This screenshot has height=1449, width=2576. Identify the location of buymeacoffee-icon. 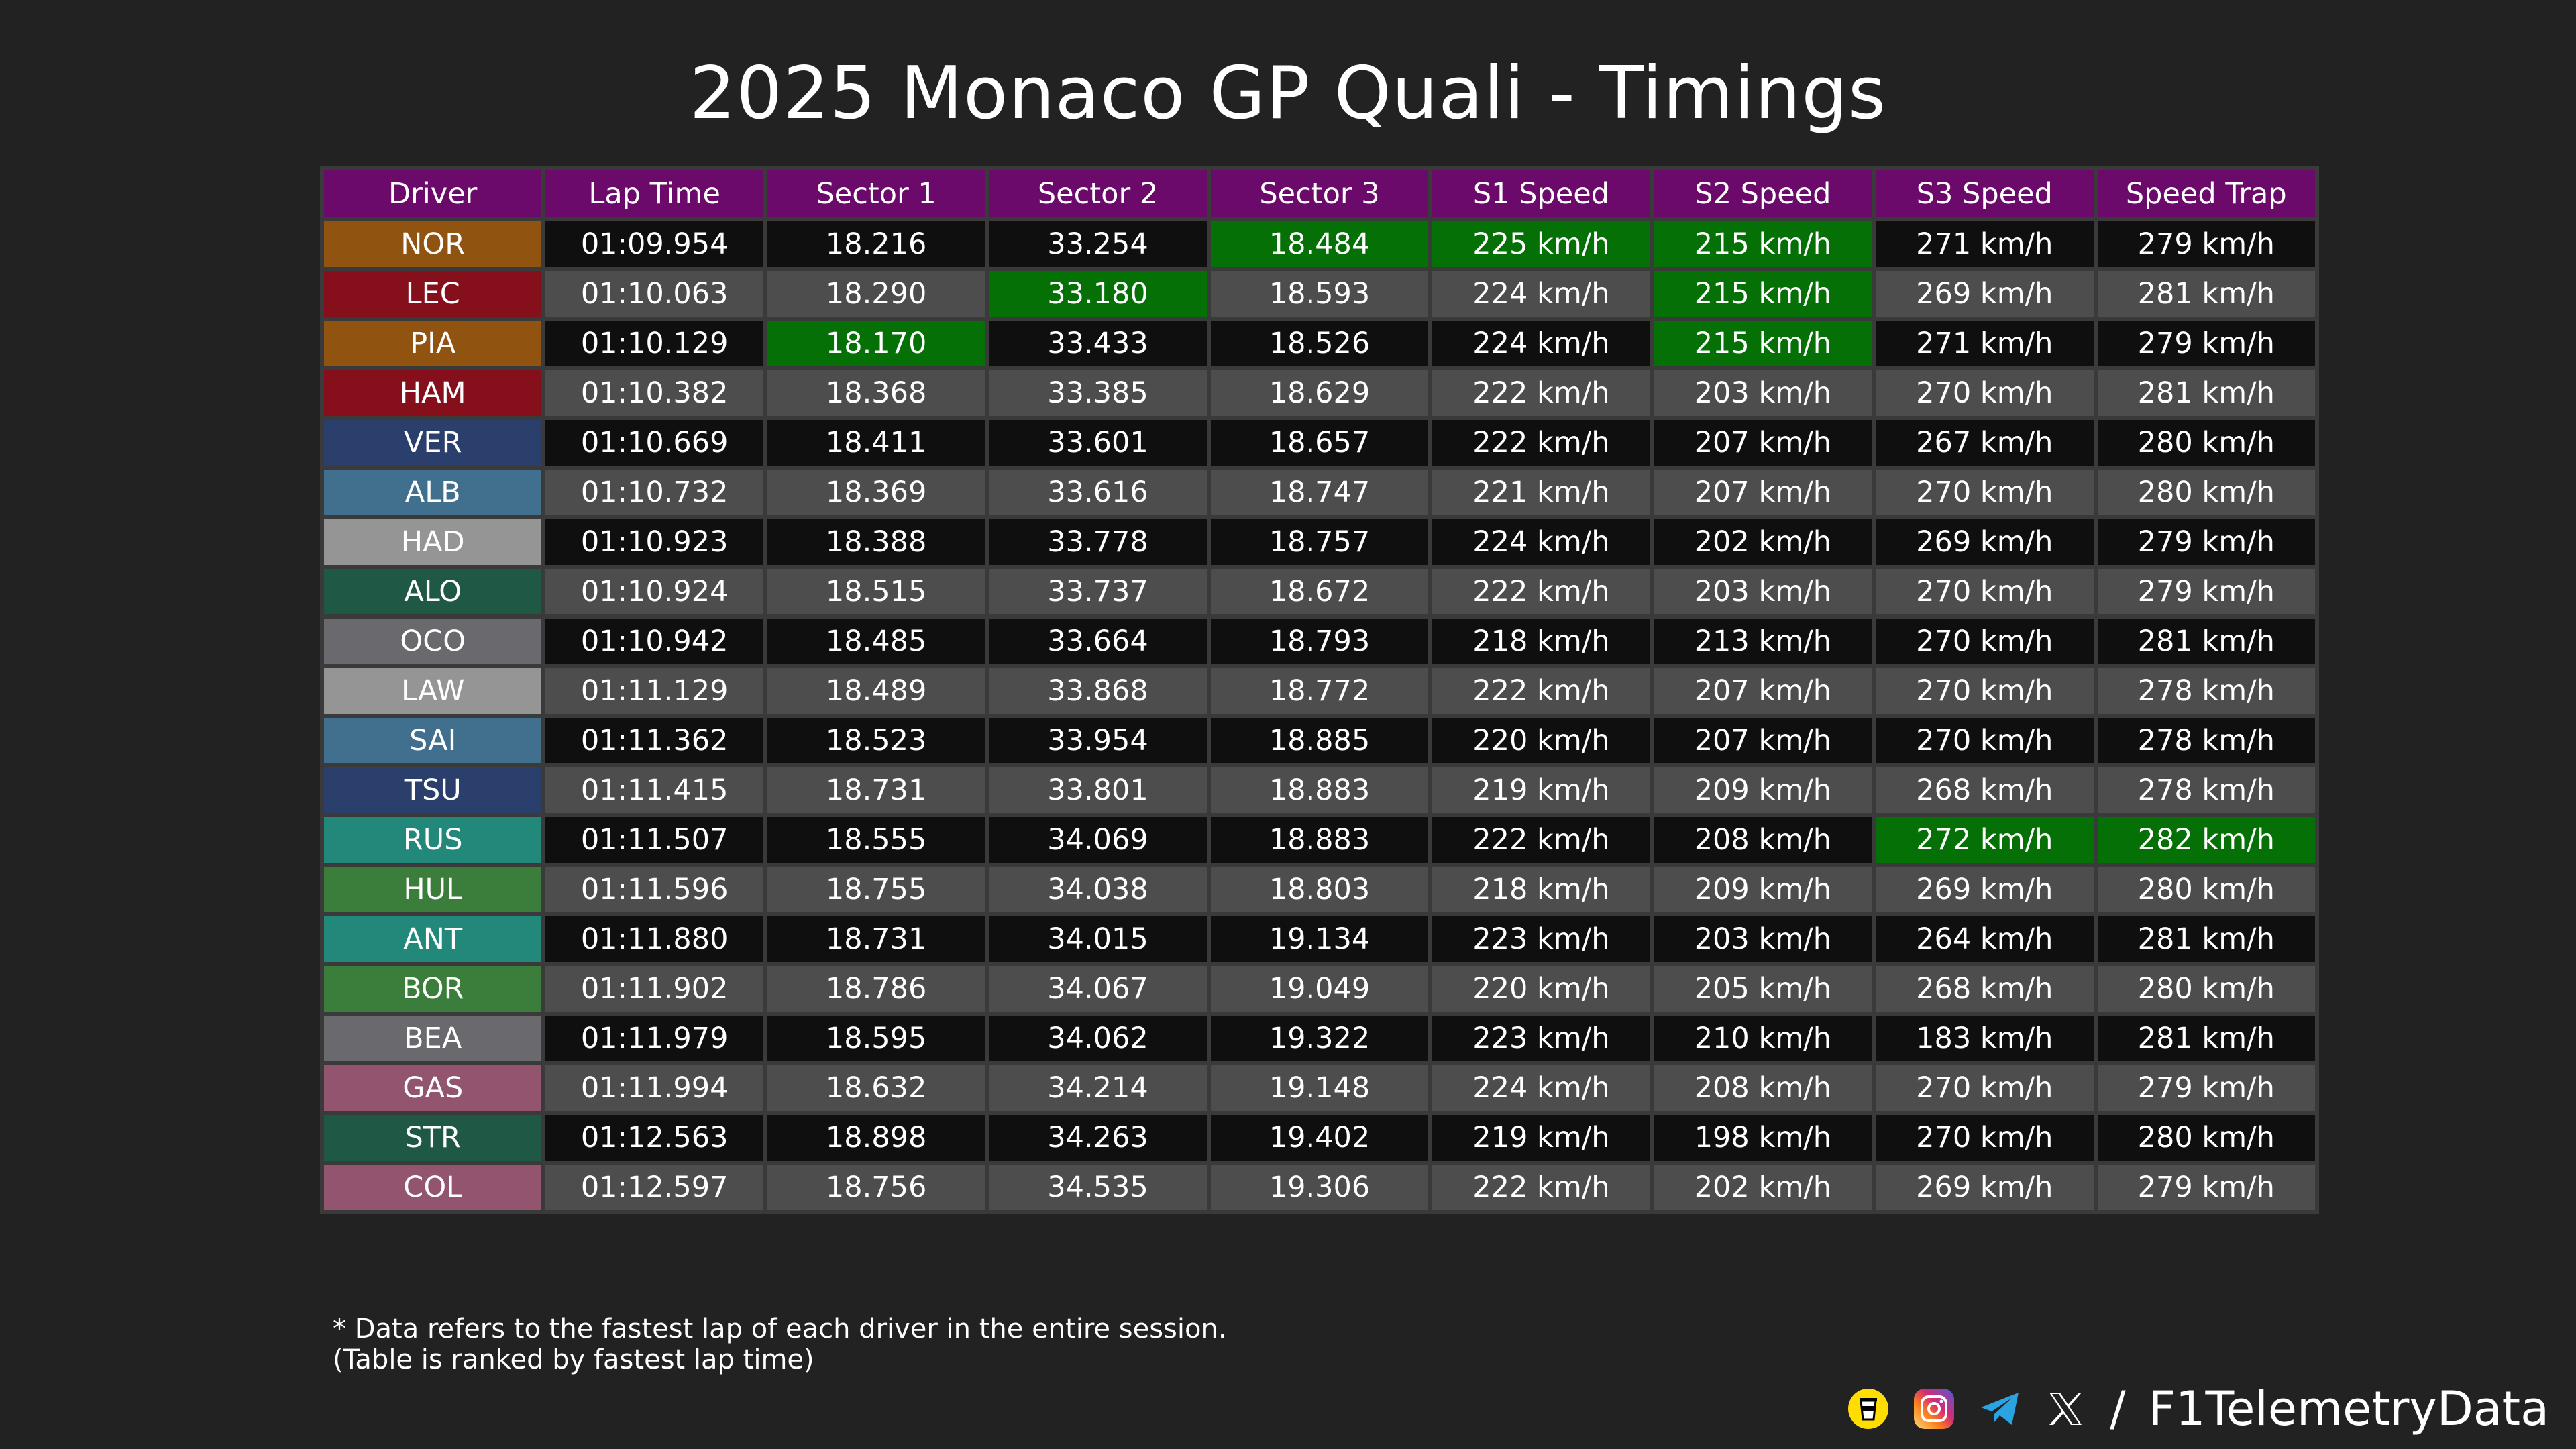
(1868, 1408).